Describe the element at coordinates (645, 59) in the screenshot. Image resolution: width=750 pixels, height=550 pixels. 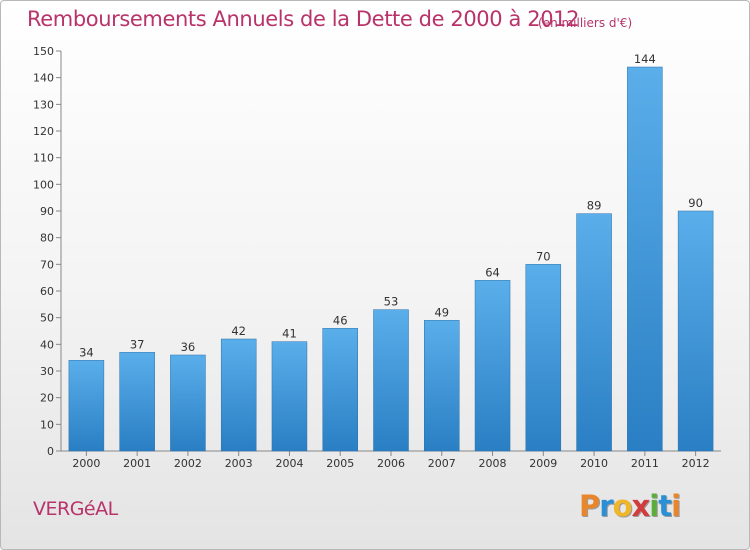
I see `data-label: 144` at that location.